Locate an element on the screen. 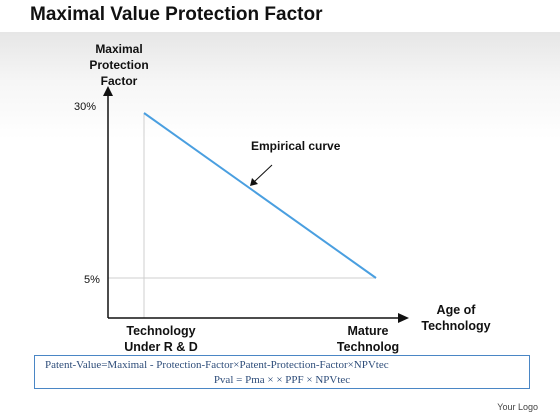 The image size is (560, 420). y-axis-title-line: Protection is located at coordinates (119, 65).